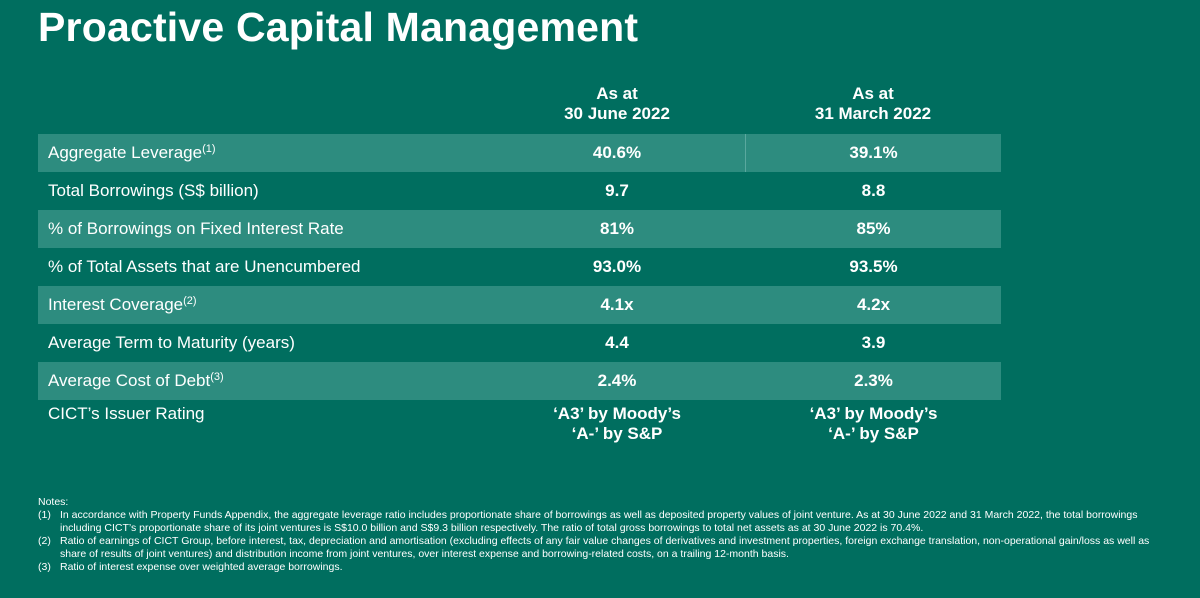 The width and height of the screenshot is (1200, 598). Describe the element at coordinates (873, 380) in the screenshot. I see `value-31-march-2022: 2.3%` at that location.